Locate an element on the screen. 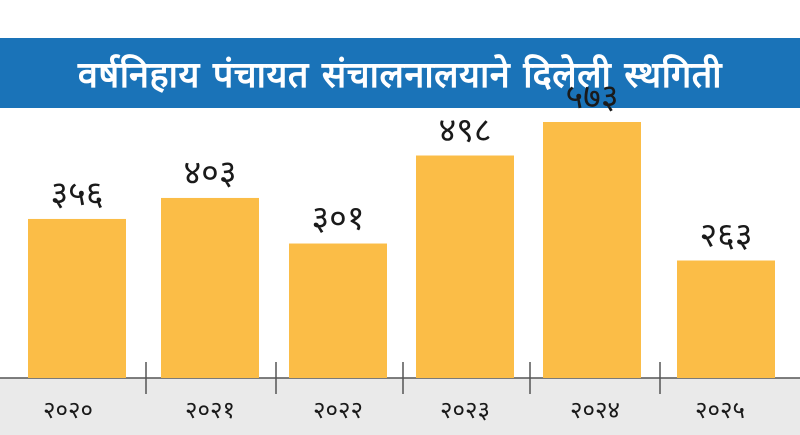  data-label-6: २६३ is located at coordinates (725, 235).